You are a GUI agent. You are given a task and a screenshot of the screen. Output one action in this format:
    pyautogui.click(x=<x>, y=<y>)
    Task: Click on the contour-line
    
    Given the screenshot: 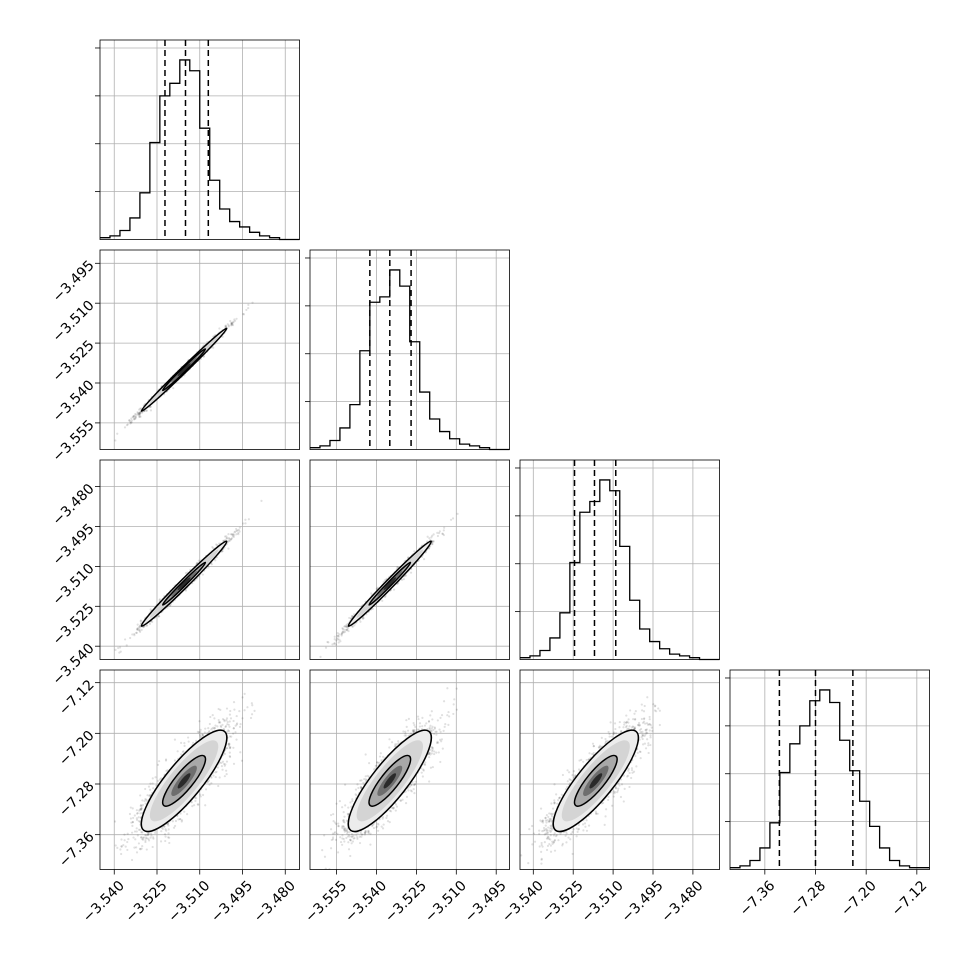 What is the action you would take?
    pyautogui.click(x=184, y=583)
    